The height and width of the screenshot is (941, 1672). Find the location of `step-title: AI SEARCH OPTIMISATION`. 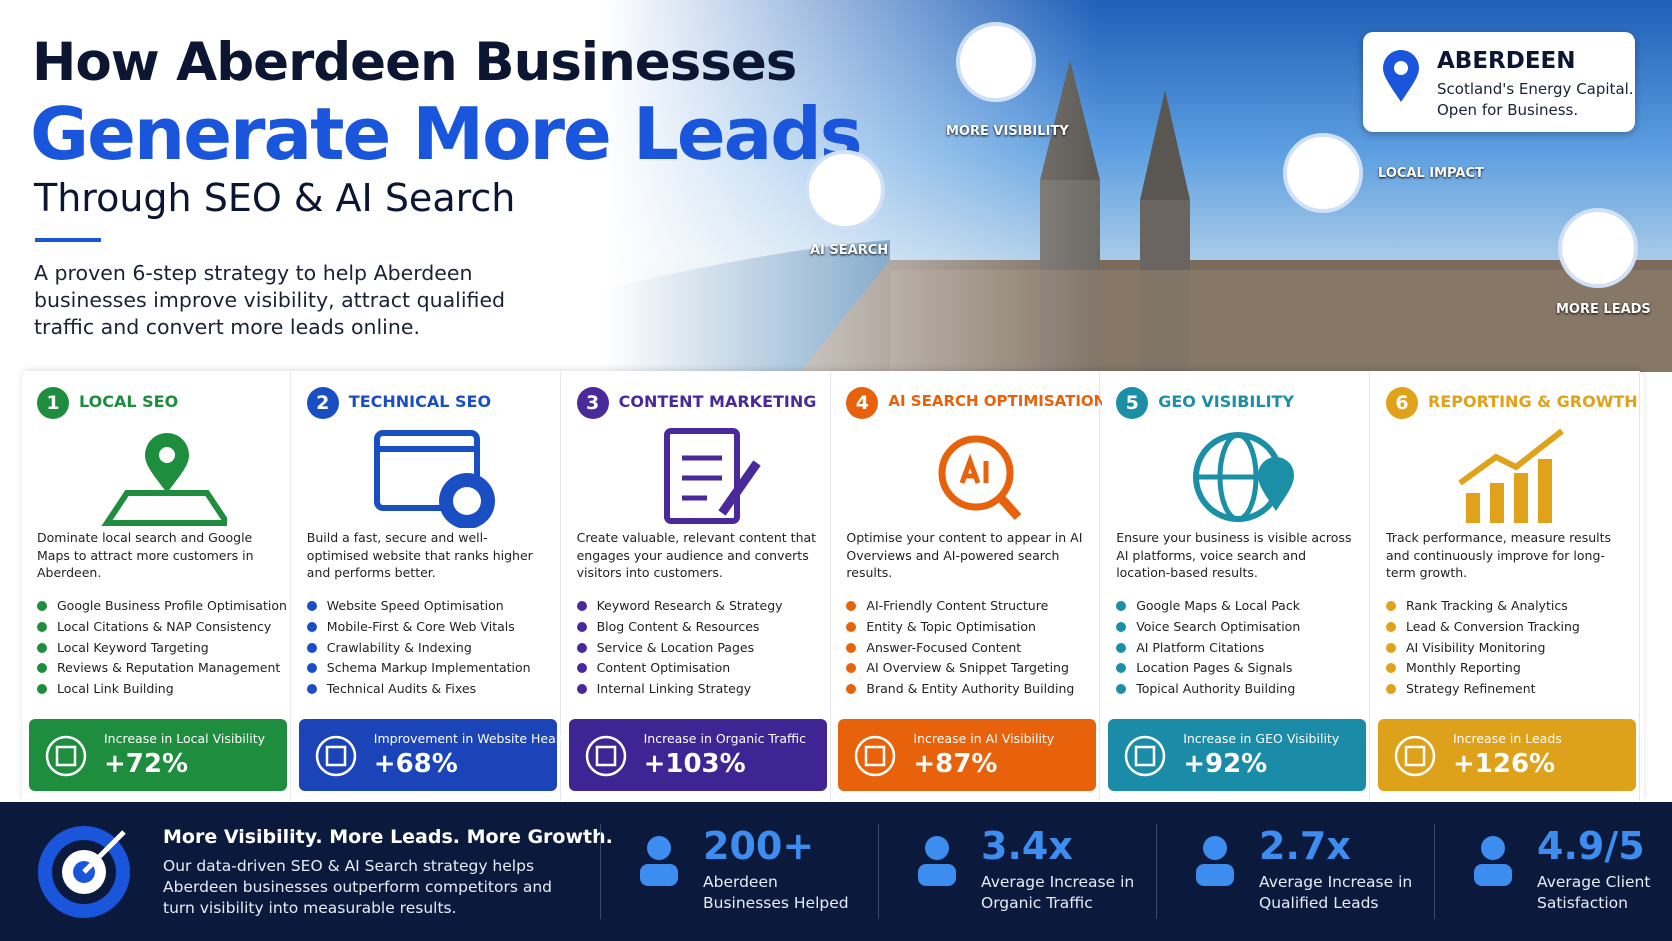

step-title: AI SEARCH OPTIMISATION is located at coordinates (997, 401).